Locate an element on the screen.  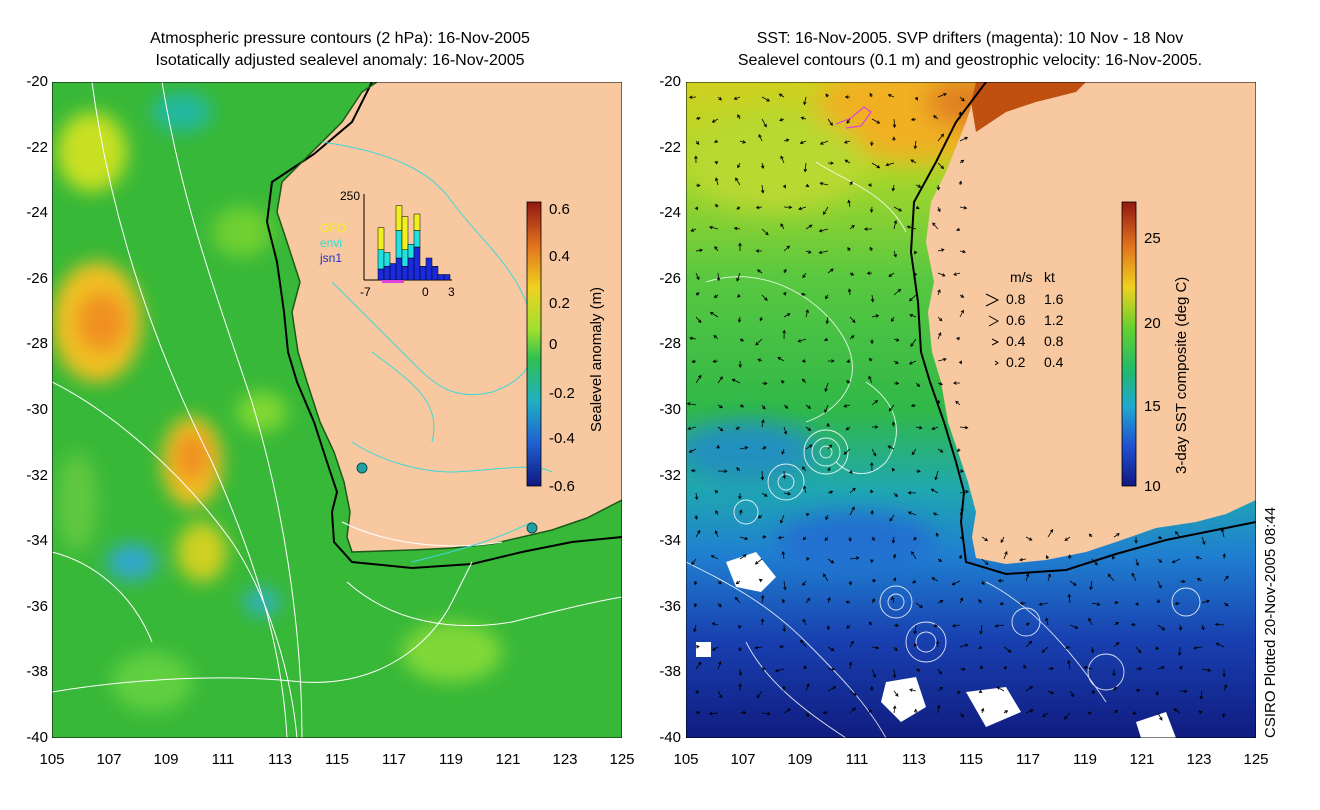
y-tick-label: -22 is located at coordinates (670, 147).